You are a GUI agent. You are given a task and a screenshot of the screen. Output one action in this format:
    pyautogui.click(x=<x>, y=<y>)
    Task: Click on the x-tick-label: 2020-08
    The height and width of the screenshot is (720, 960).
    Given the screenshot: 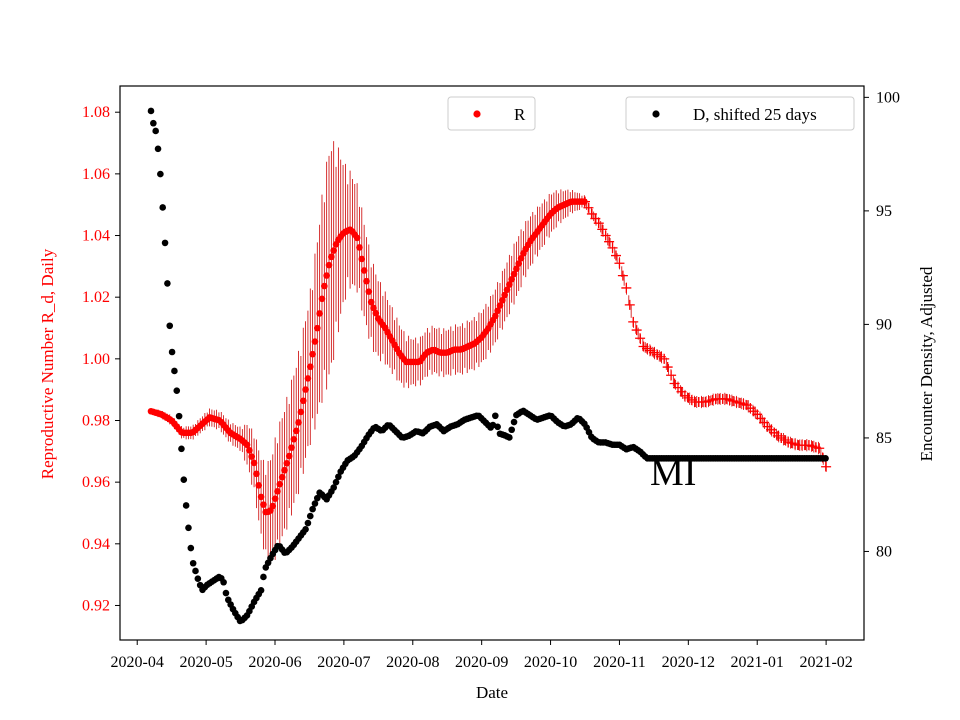 What is the action you would take?
    pyautogui.click(x=412, y=662)
    